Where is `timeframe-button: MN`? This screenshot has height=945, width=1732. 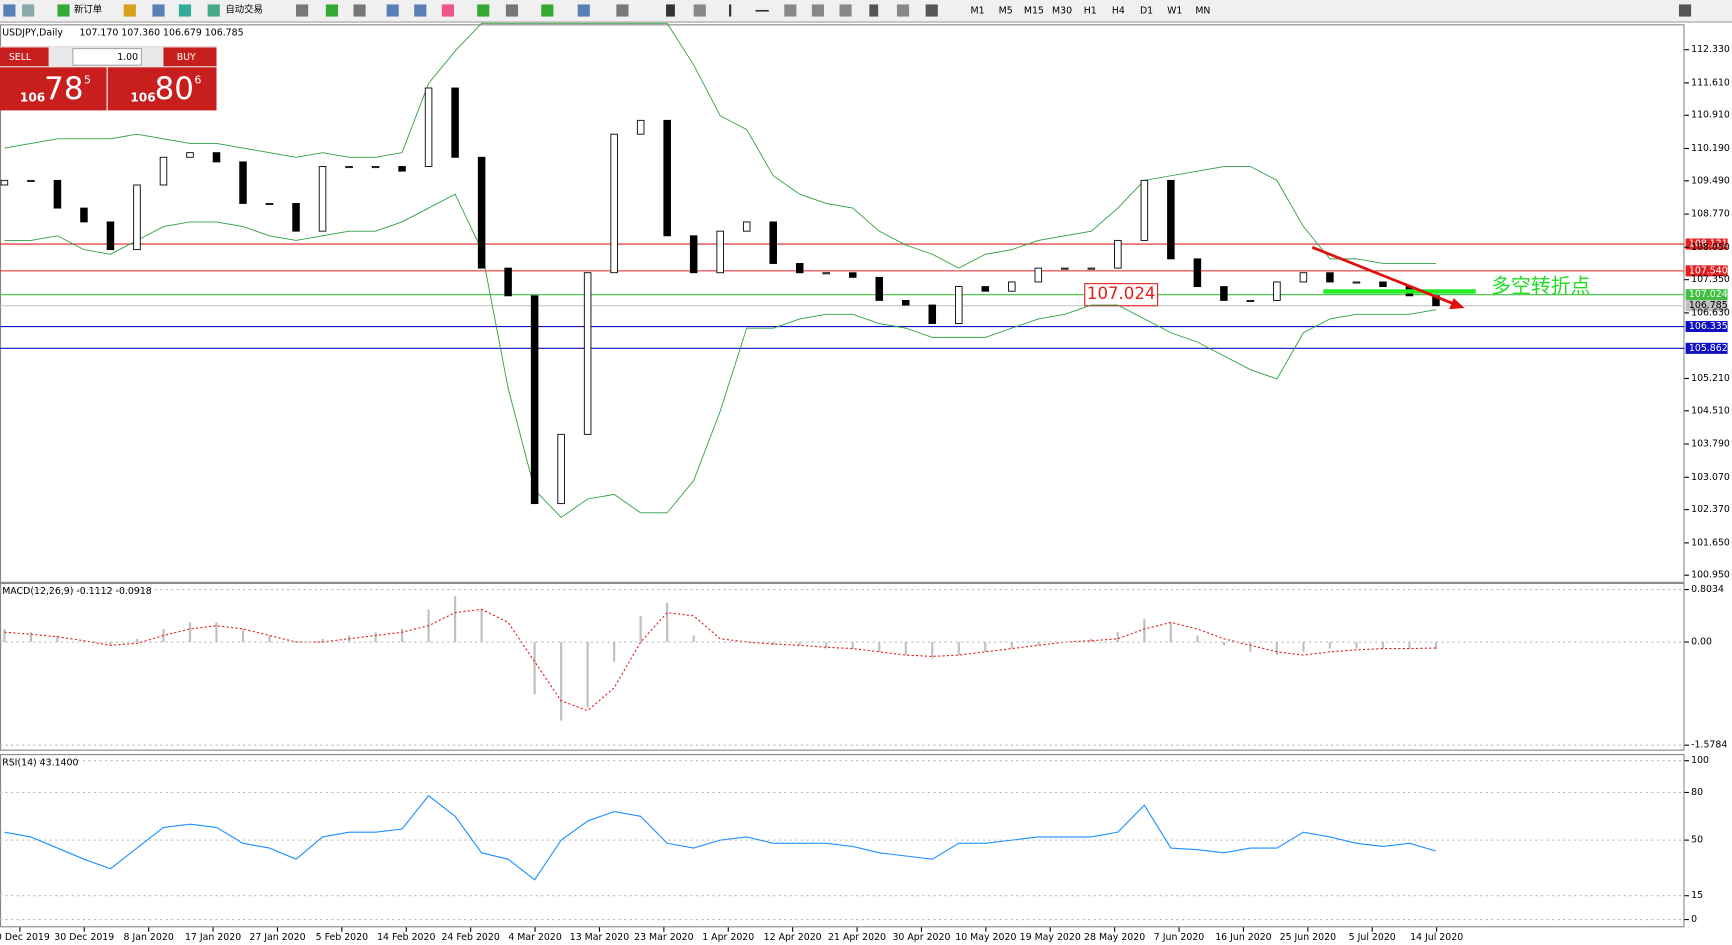
timeframe-button: MN is located at coordinates (1202, 11).